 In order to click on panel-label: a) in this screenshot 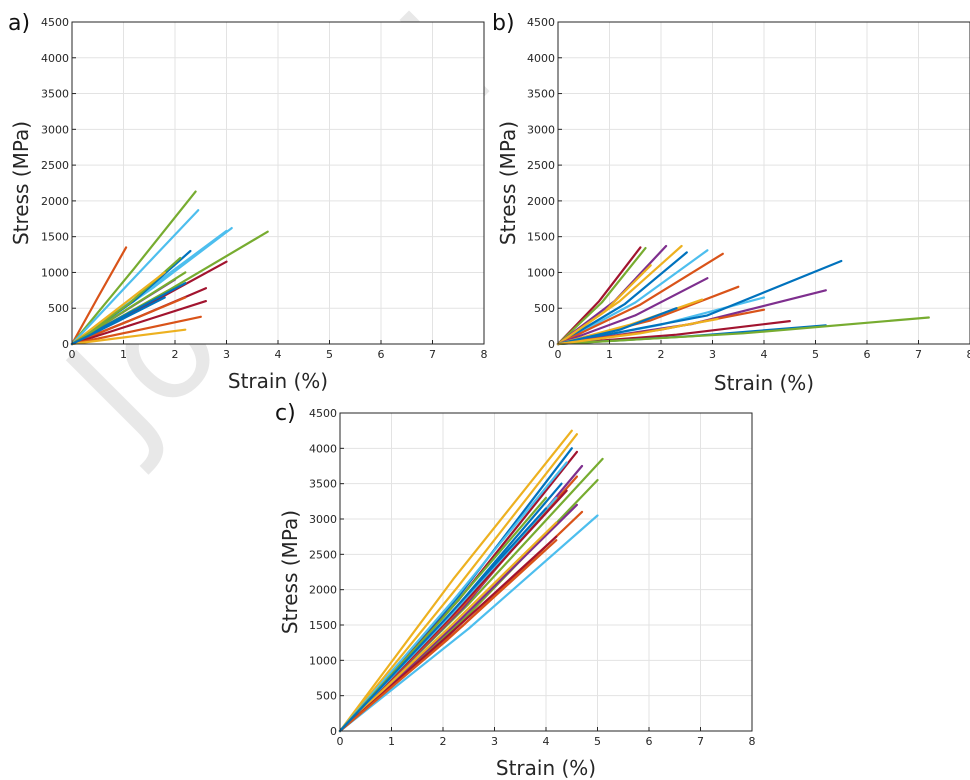, I will do `click(19, 23)`.